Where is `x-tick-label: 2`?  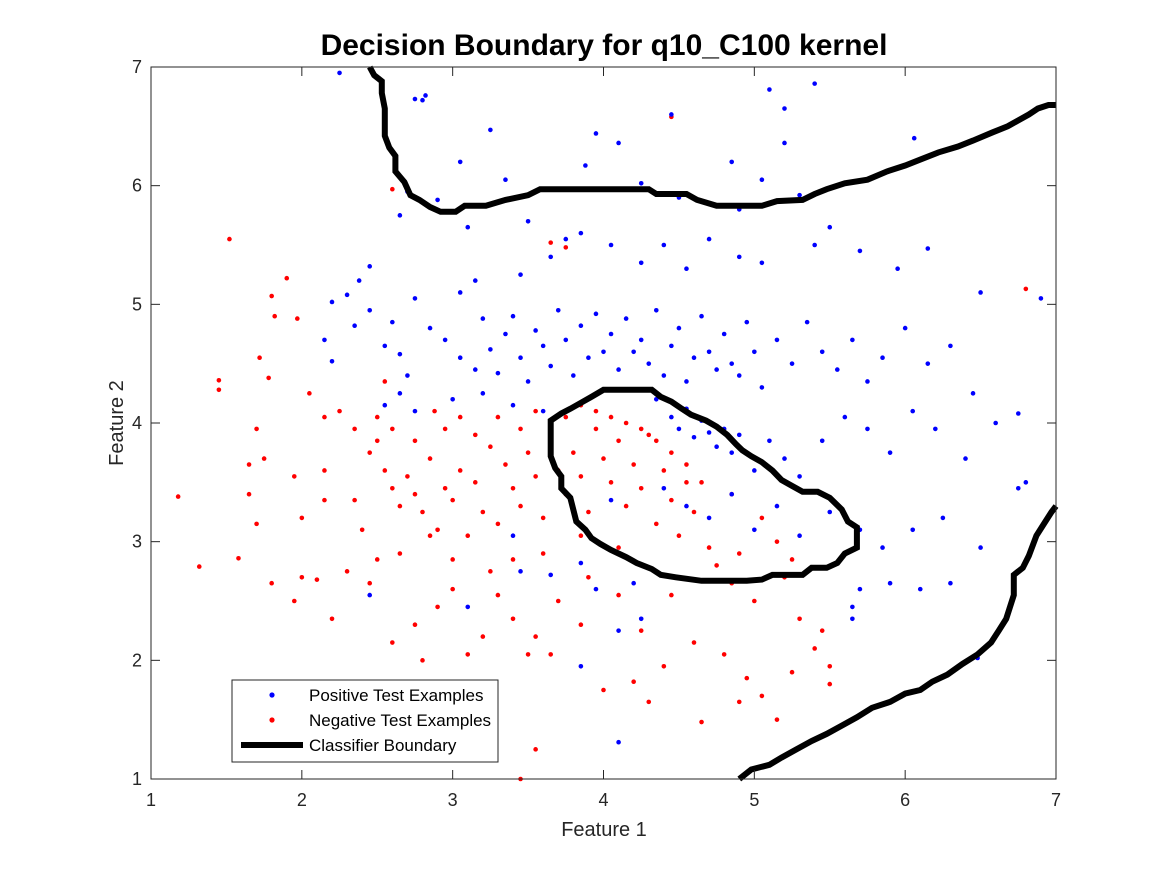 x-tick-label: 2 is located at coordinates (302, 800).